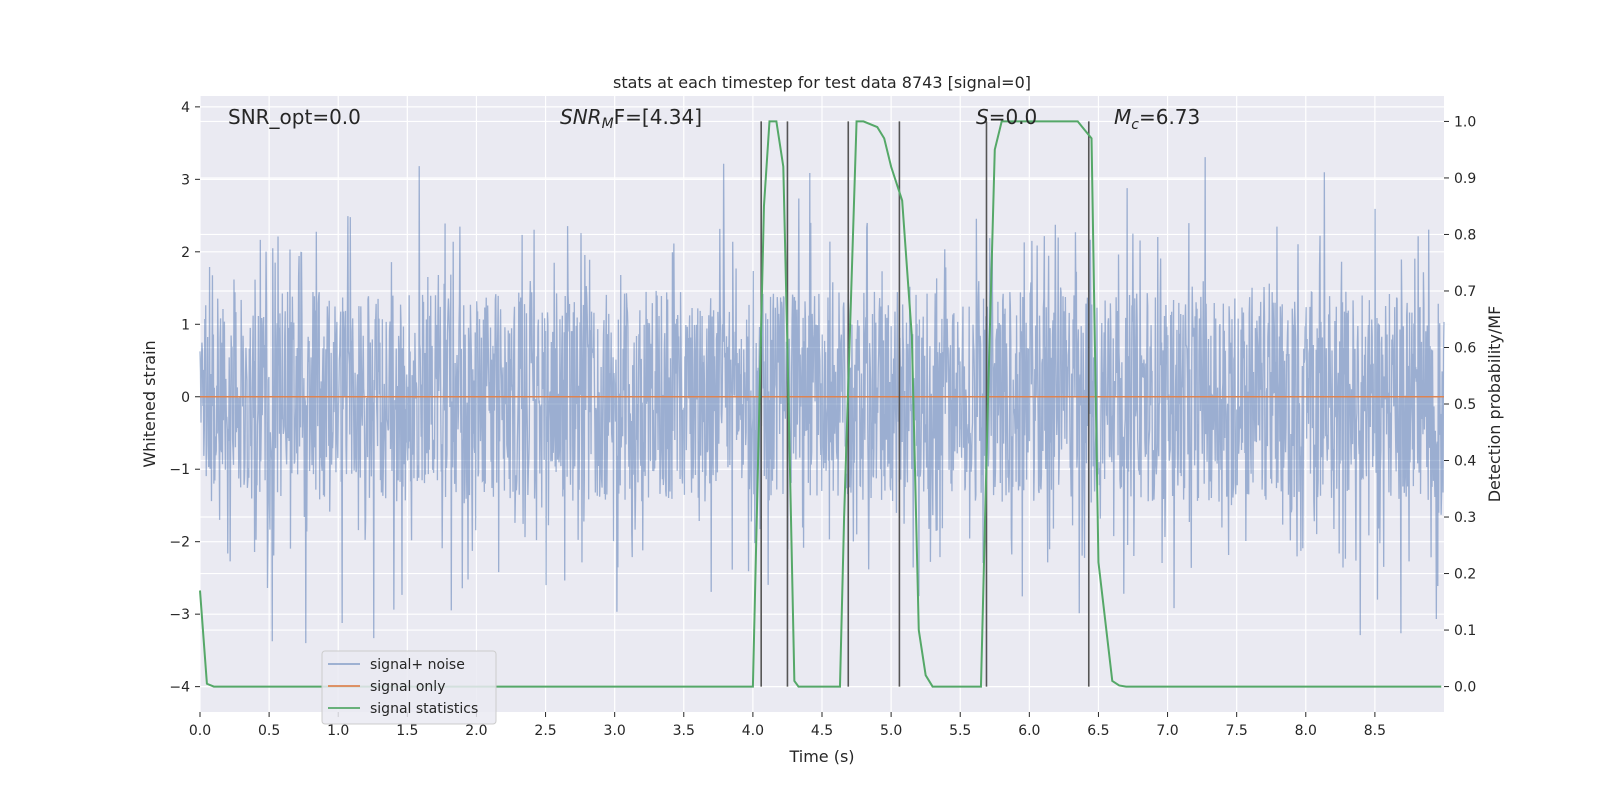 This screenshot has height=800, width=1600. Describe the element at coordinates (294, 117) in the screenshot. I see `annotation-snr-opt: SNR_opt=0.0` at that location.